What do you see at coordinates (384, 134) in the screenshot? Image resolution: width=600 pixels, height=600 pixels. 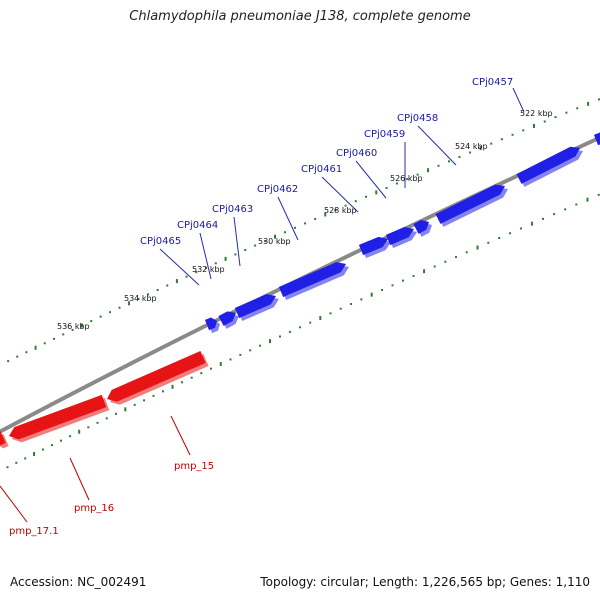 I see `gene-label-cpj0459: CPj0459` at bounding box center [384, 134].